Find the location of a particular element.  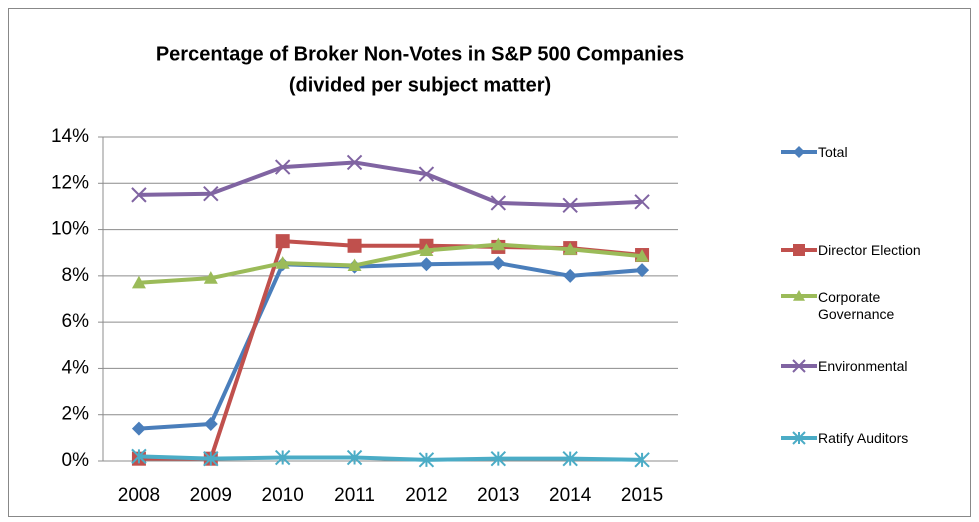

y-tick-label: 0% is located at coordinates (76, 460).